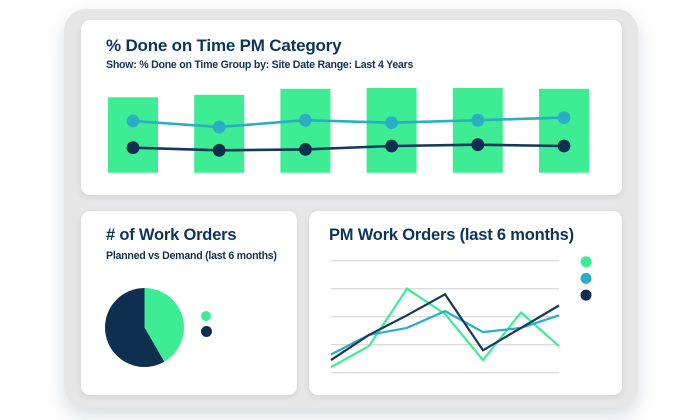 The width and height of the screenshot is (700, 420). Describe the element at coordinates (348, 130) in the screenshot. I see `bar-line-combo-chart` at that location.